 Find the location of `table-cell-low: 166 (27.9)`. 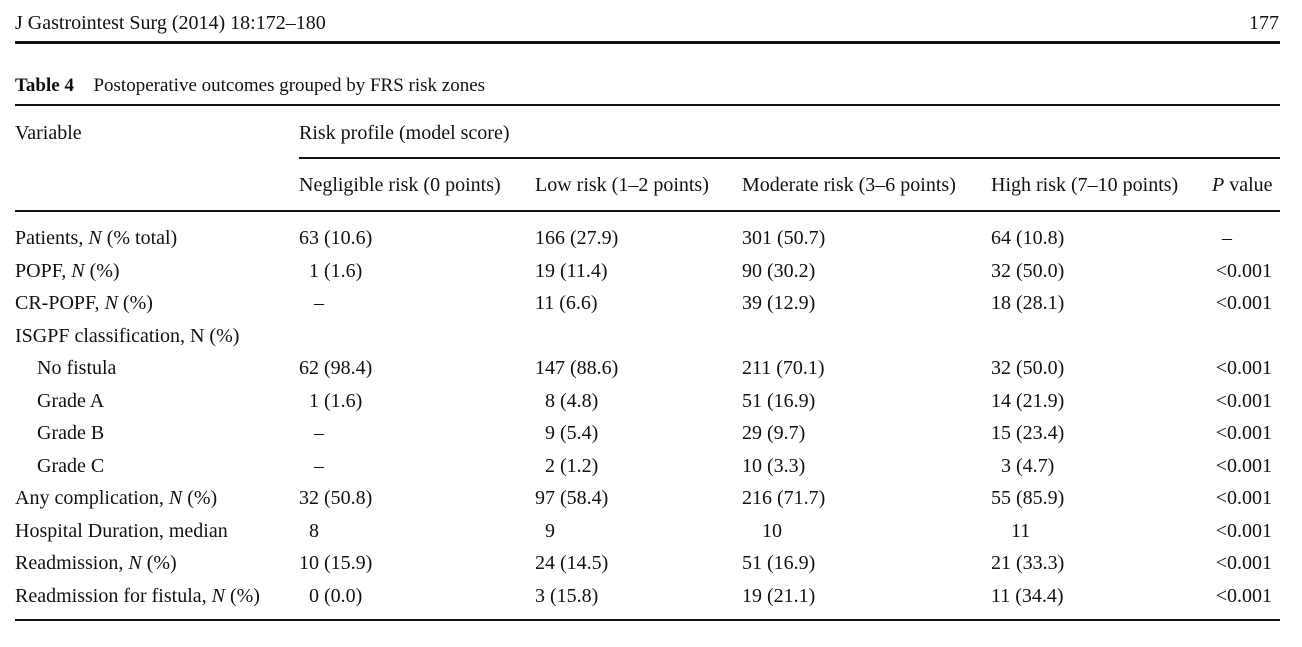

table-cell-low: 166 (27.9) is located at coordinates (577, 238).